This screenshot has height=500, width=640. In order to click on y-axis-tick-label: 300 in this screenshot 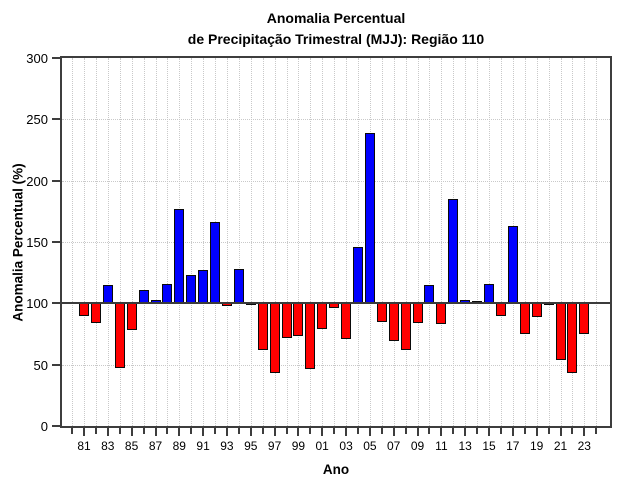, I will do `click(37, 58)`.